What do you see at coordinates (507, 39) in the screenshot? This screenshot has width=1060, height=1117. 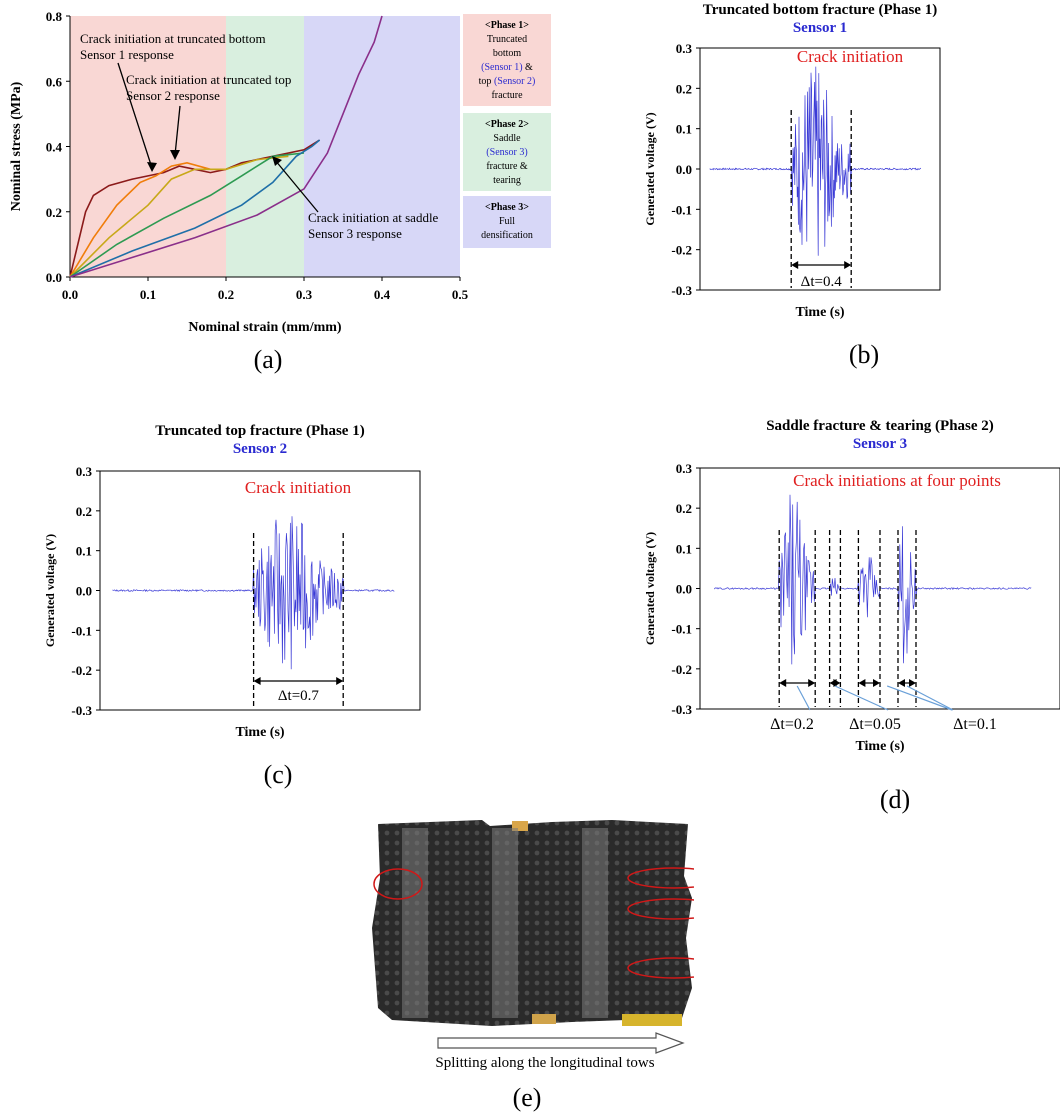 I see `phase-box-line: Truncated` at bounding box center [507, 39].